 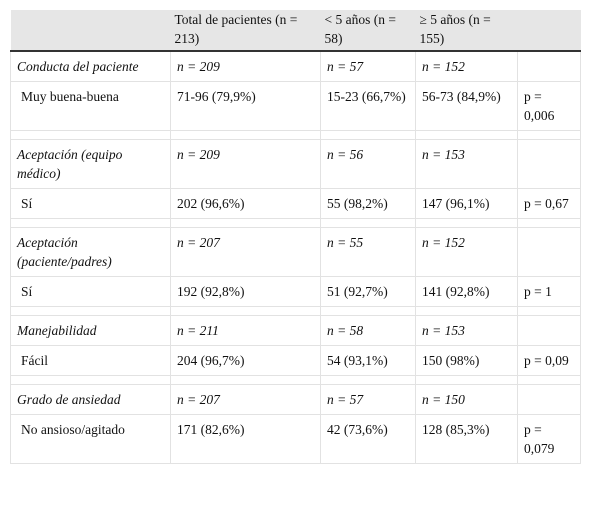 I want to click on group-heading-row: Grado de ansiedad n = 207 n = 57 n = 150, so click(x=295, y=399).